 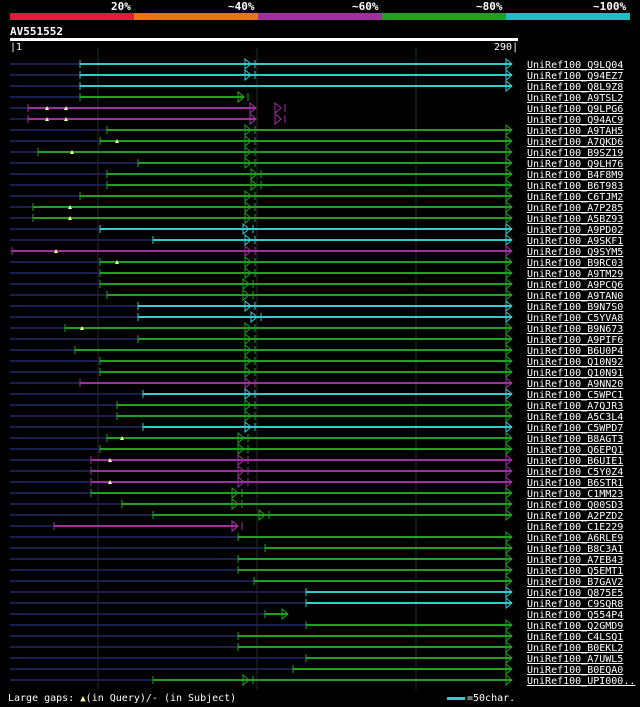 I want to click on scale-line-icon, so click(x=456, y=698).